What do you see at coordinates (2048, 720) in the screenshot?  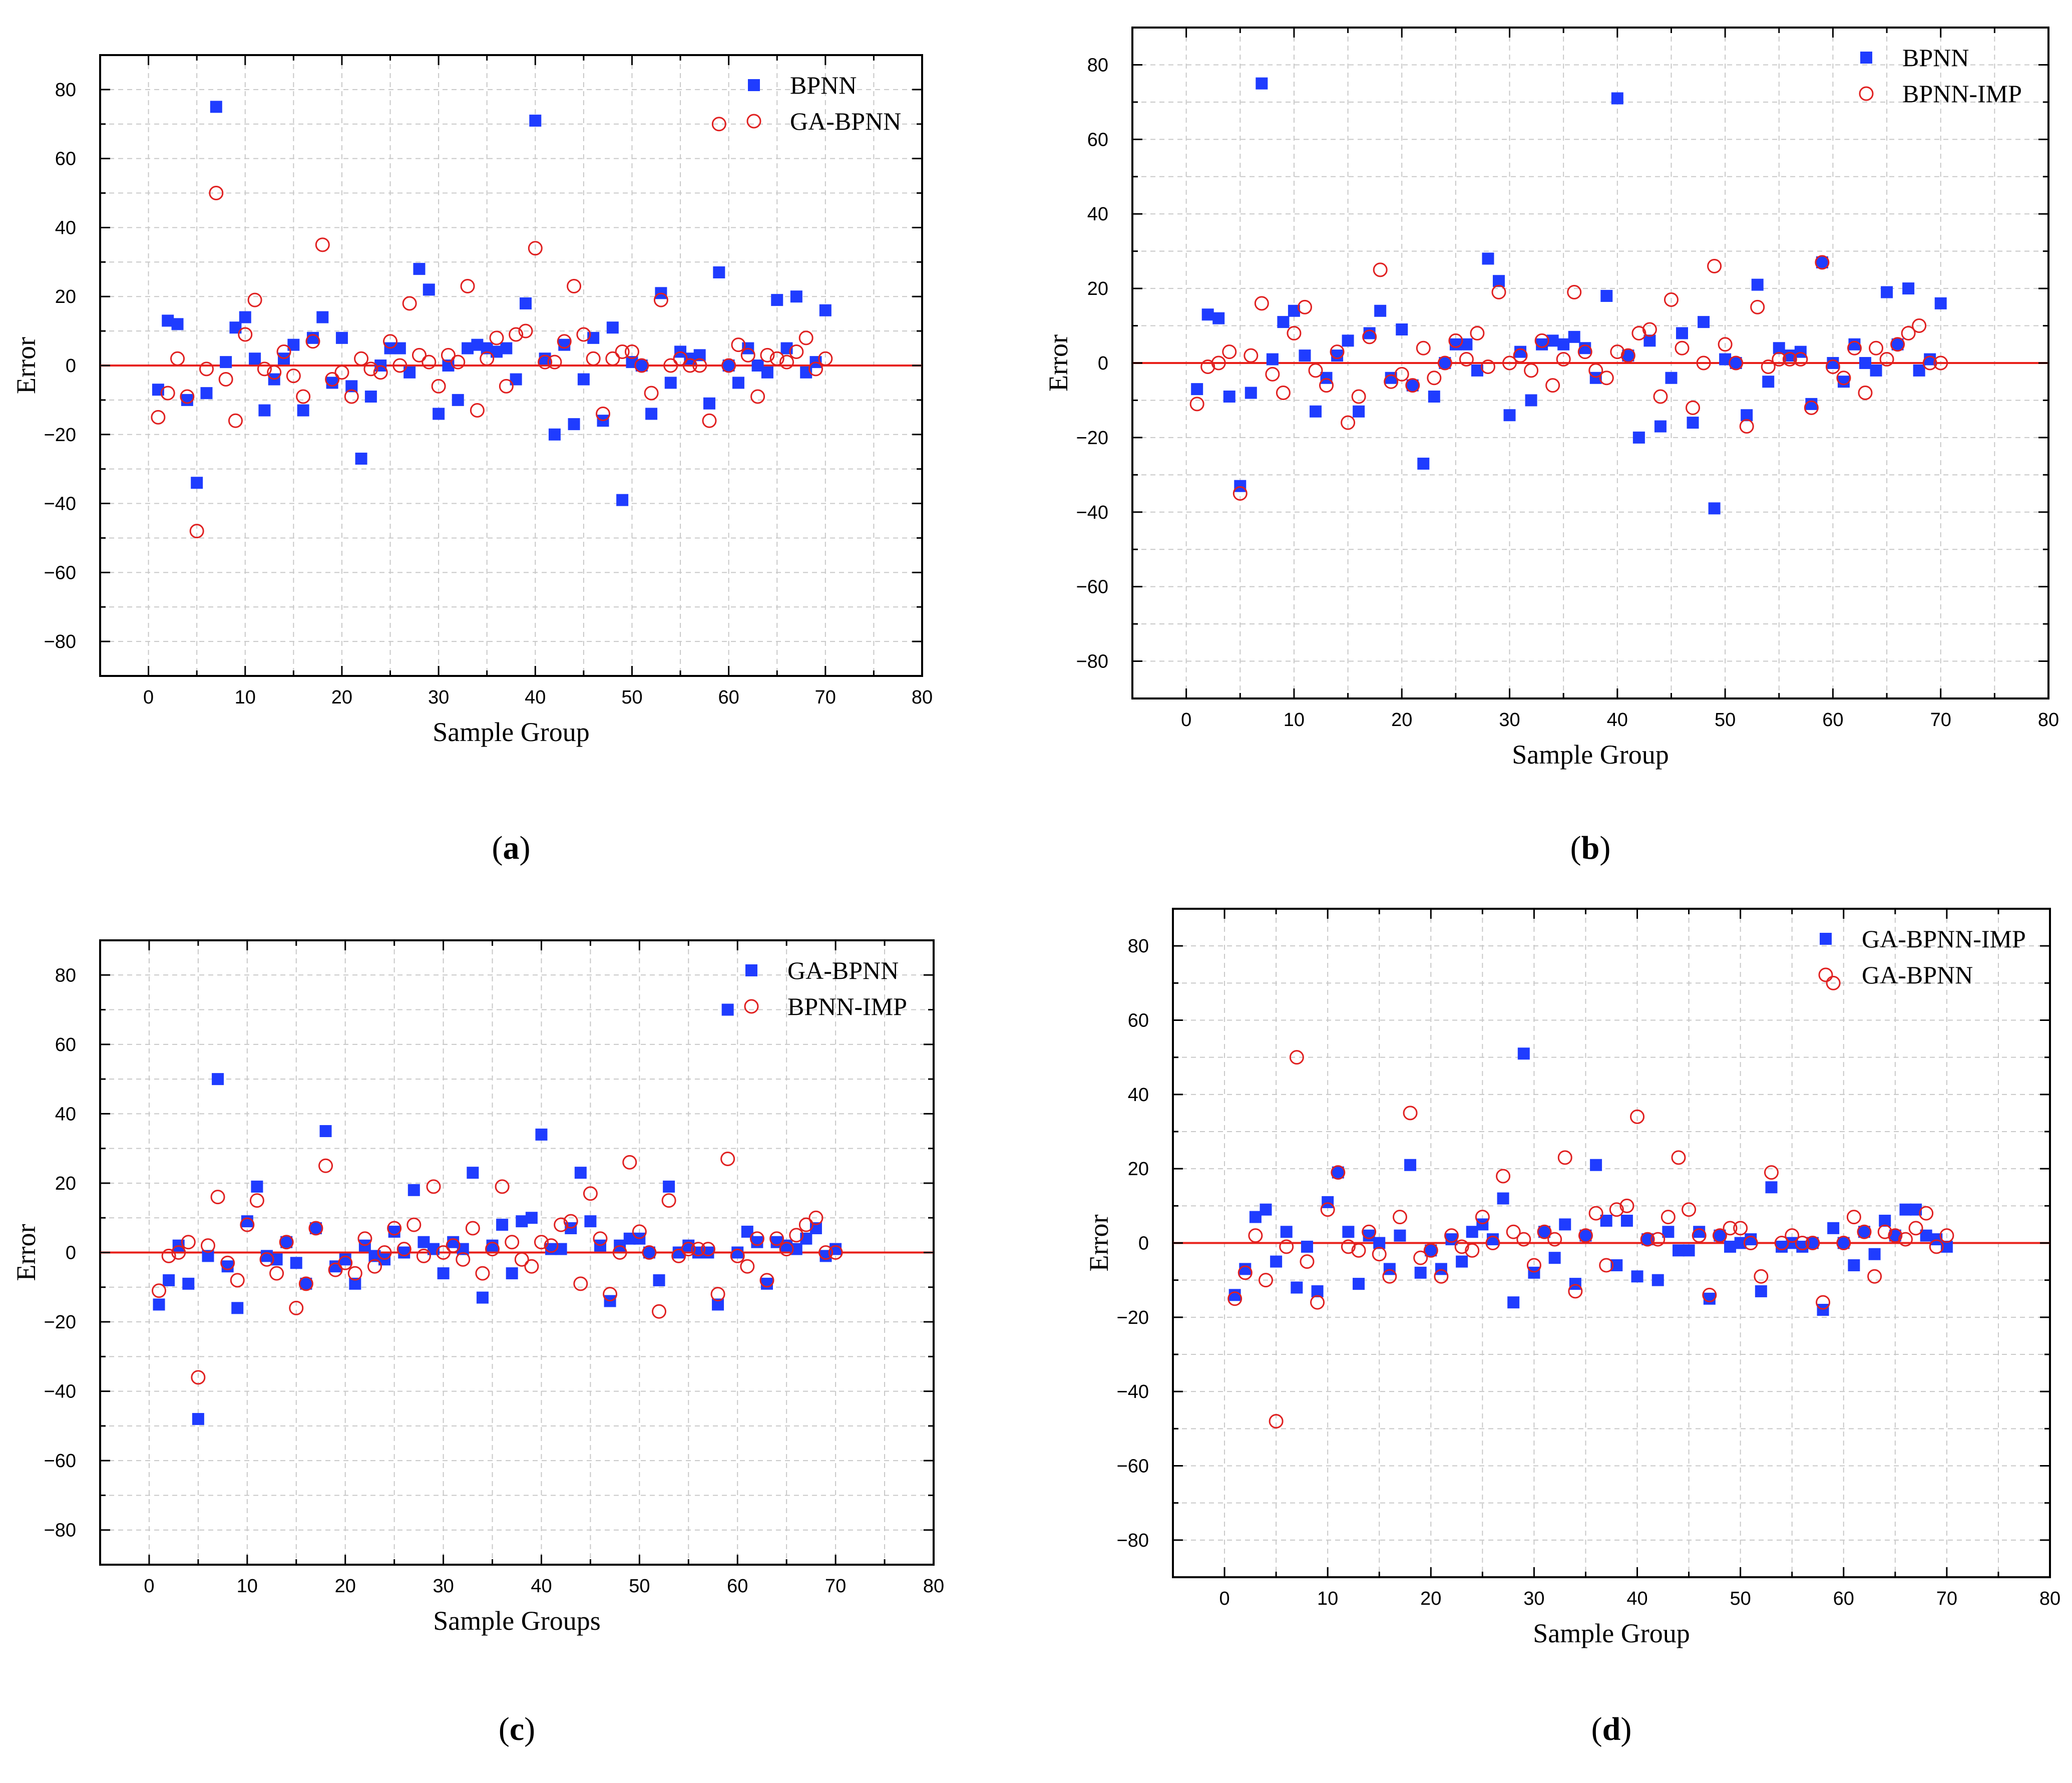 I see `x-tick-label: 80` at bounding box center [2048, 720].